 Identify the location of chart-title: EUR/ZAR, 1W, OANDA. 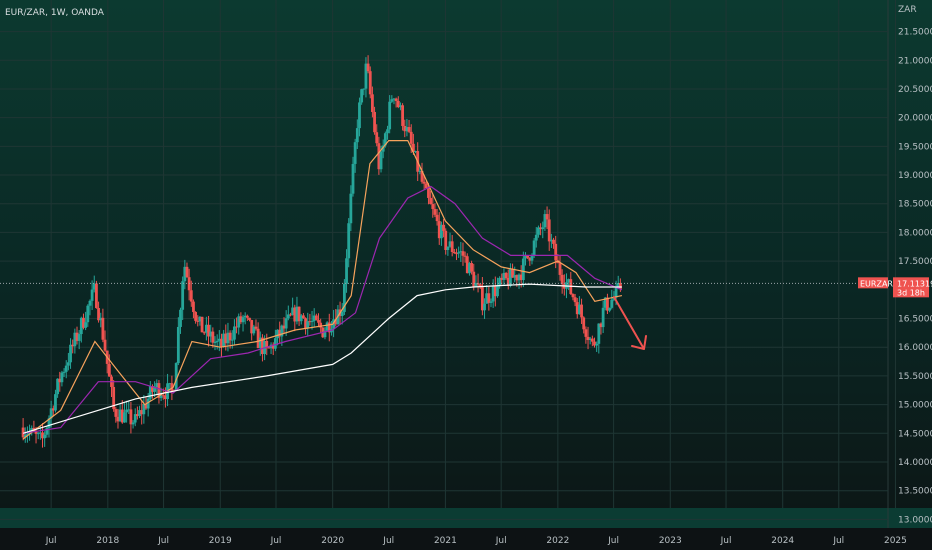
(55, 13).